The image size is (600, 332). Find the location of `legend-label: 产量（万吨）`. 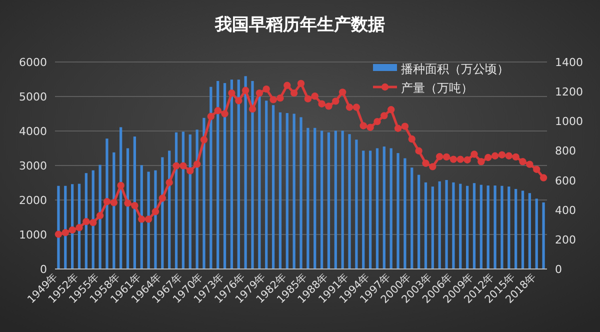

legend-label: 产量（万吨） is located at coordinates (437, 88).